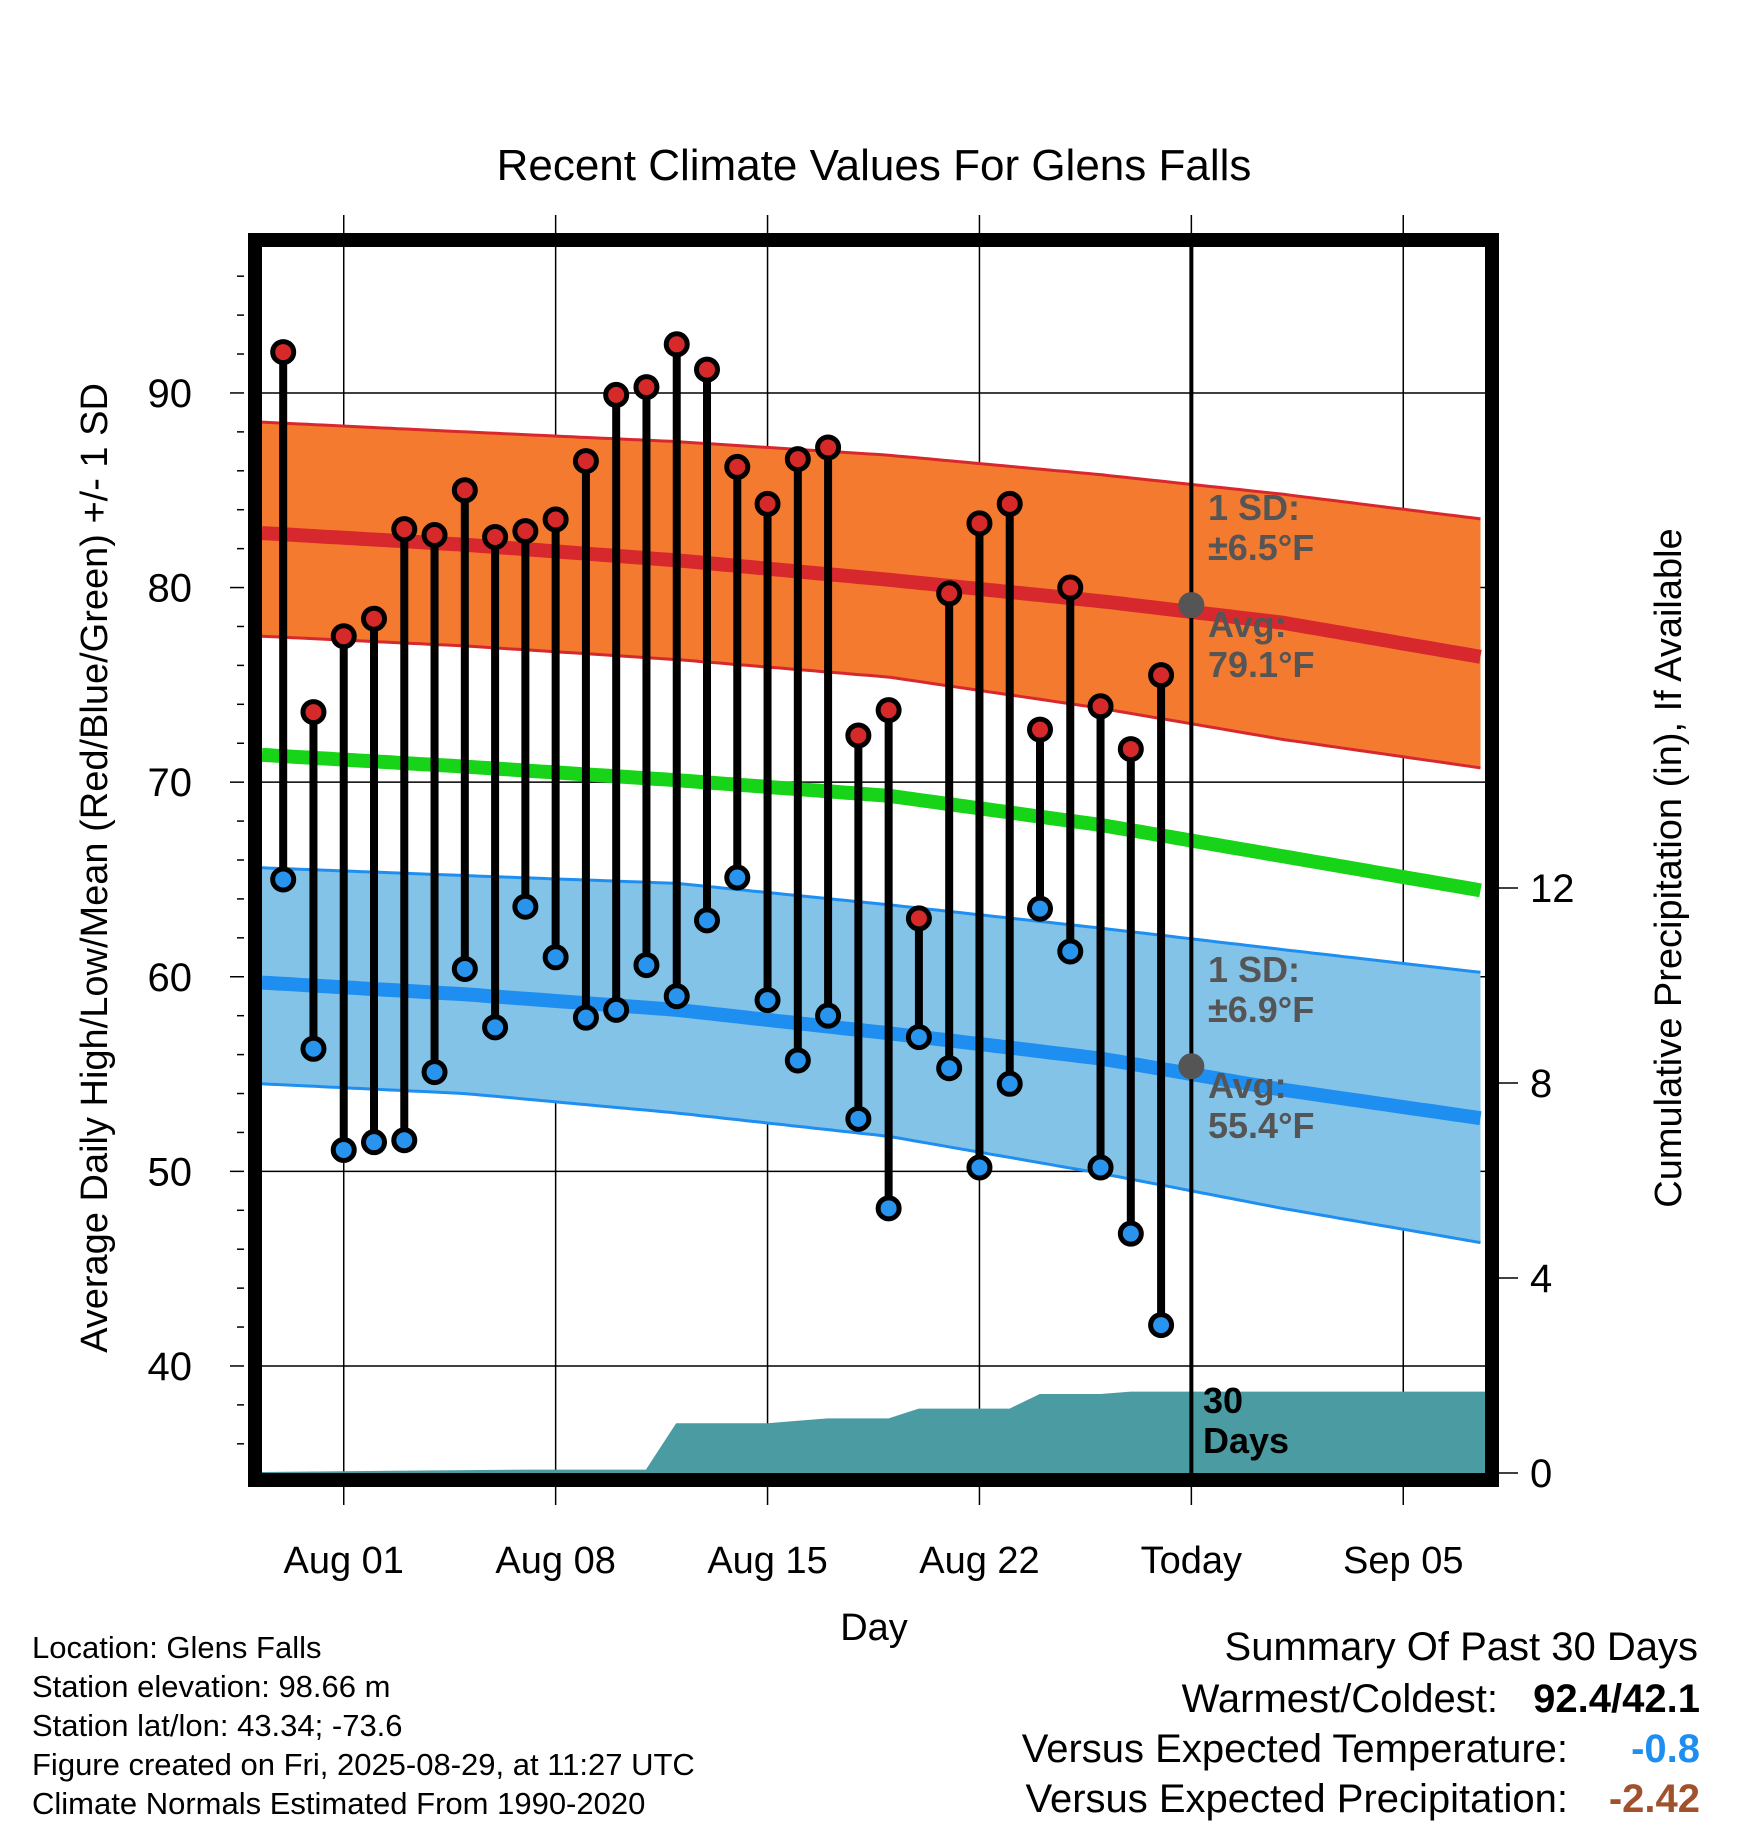  I want to click on x-tick-label: Aug 08, so click(555, 1561).